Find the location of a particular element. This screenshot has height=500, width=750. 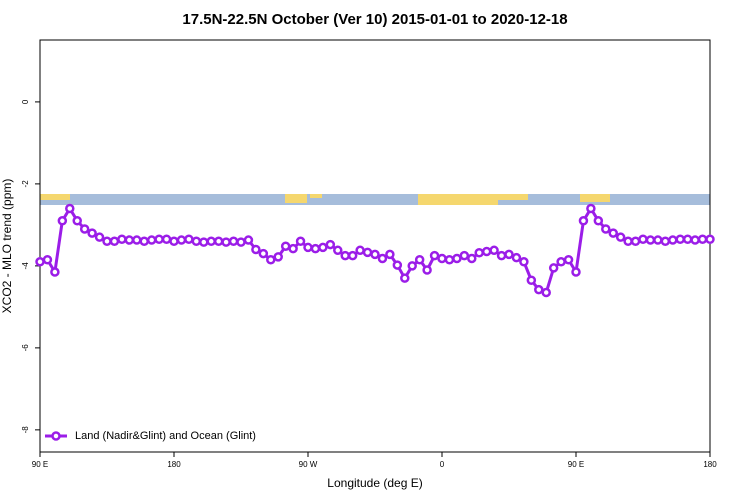

x-axis-label: Longitude (deg E) is located at coordinates (374, 483).